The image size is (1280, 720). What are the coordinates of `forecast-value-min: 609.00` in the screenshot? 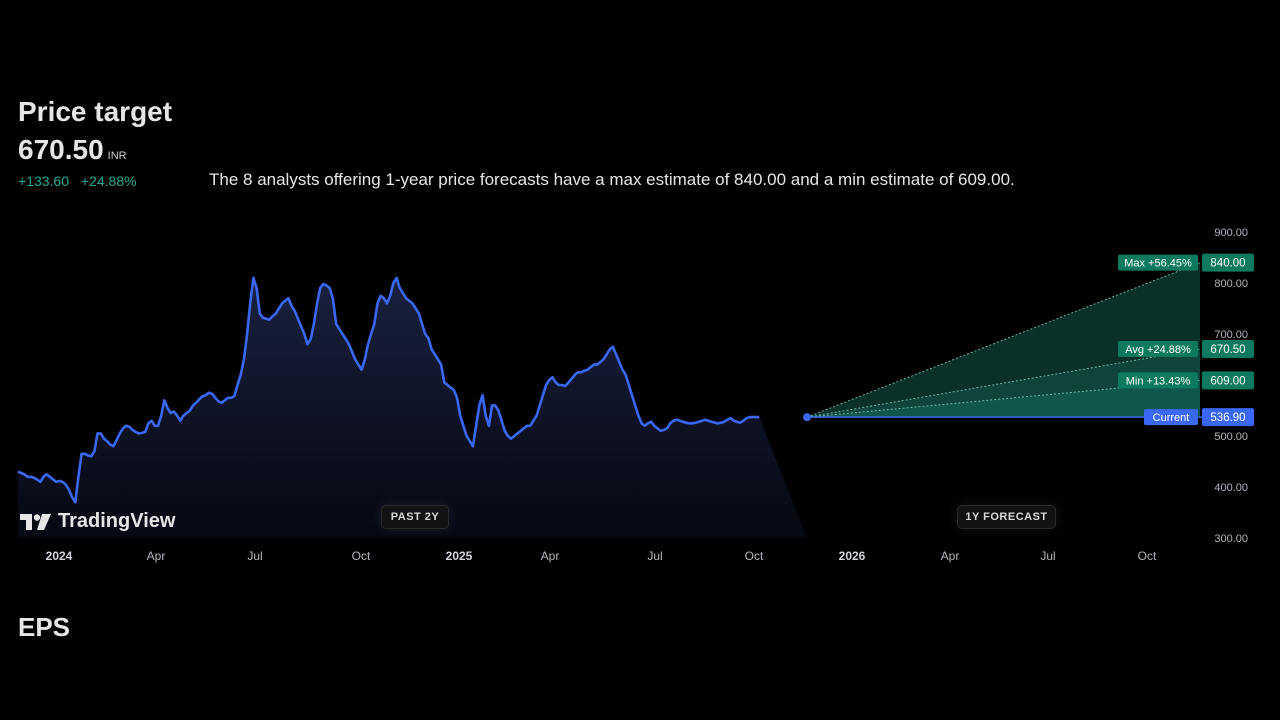 It's located at (1227, 381).